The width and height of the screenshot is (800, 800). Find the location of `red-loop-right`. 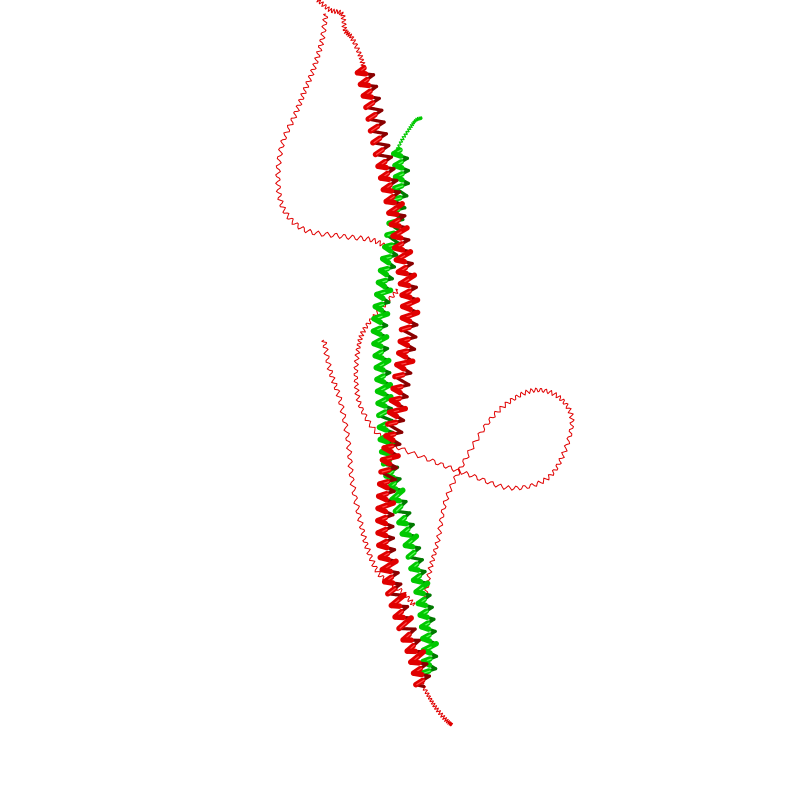

red-loop-right is located at coordinates (464, 444).